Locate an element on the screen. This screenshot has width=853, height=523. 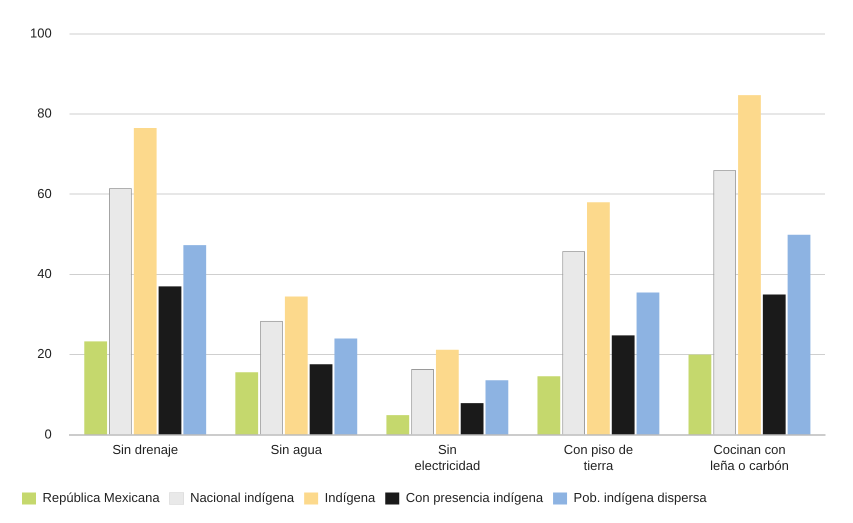
x-tick-label: Sin drenaje is located at coordinates (145, 450).